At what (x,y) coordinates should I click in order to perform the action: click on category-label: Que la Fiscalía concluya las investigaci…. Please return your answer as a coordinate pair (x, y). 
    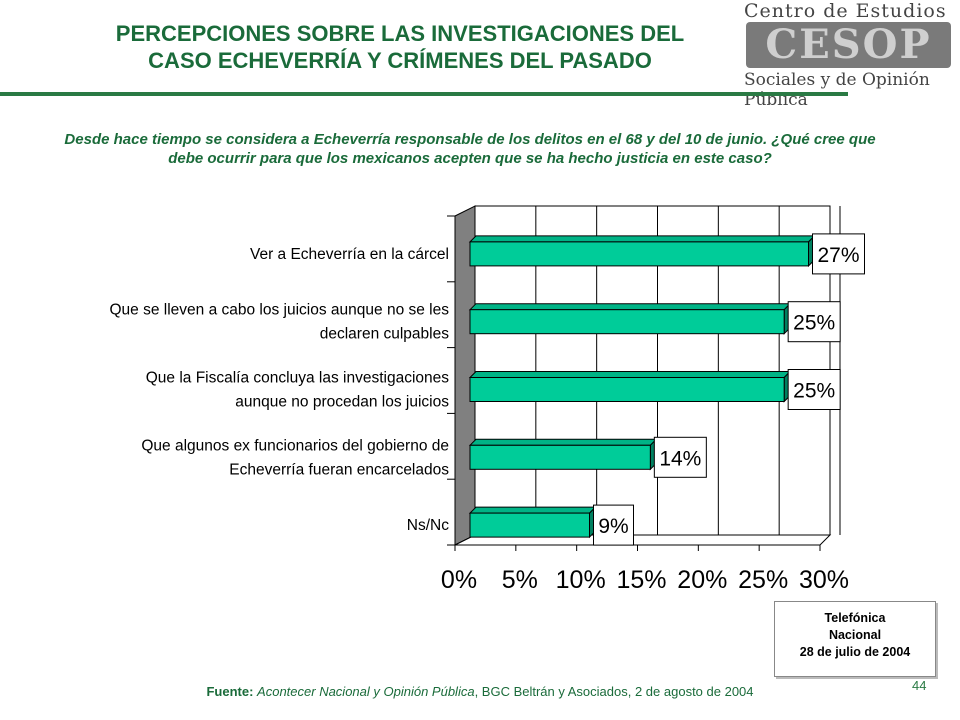
    Looking at the image, I should click on (298, 378).